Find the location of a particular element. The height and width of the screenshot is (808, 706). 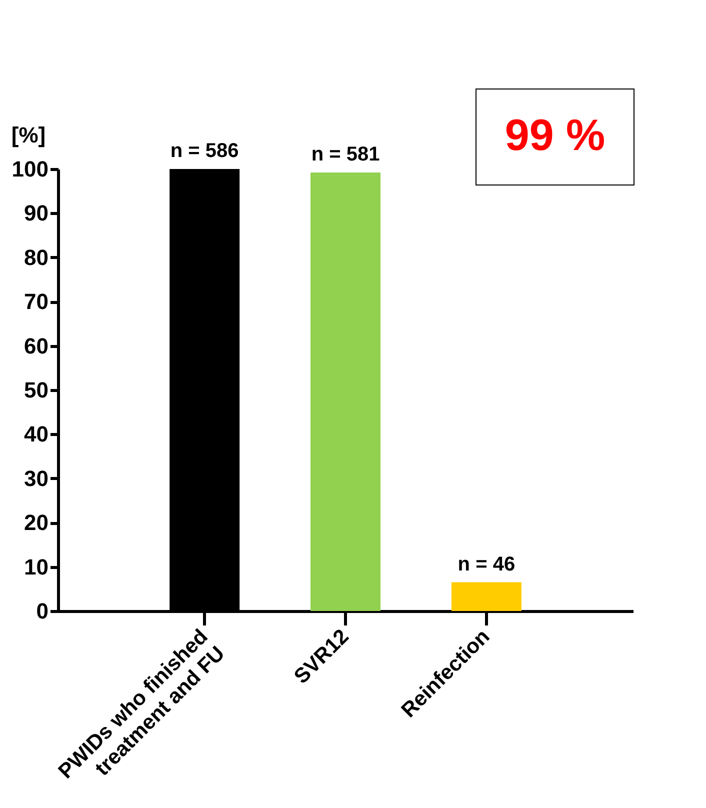

annotation: n = 586 is located at coordinates (204, 151).